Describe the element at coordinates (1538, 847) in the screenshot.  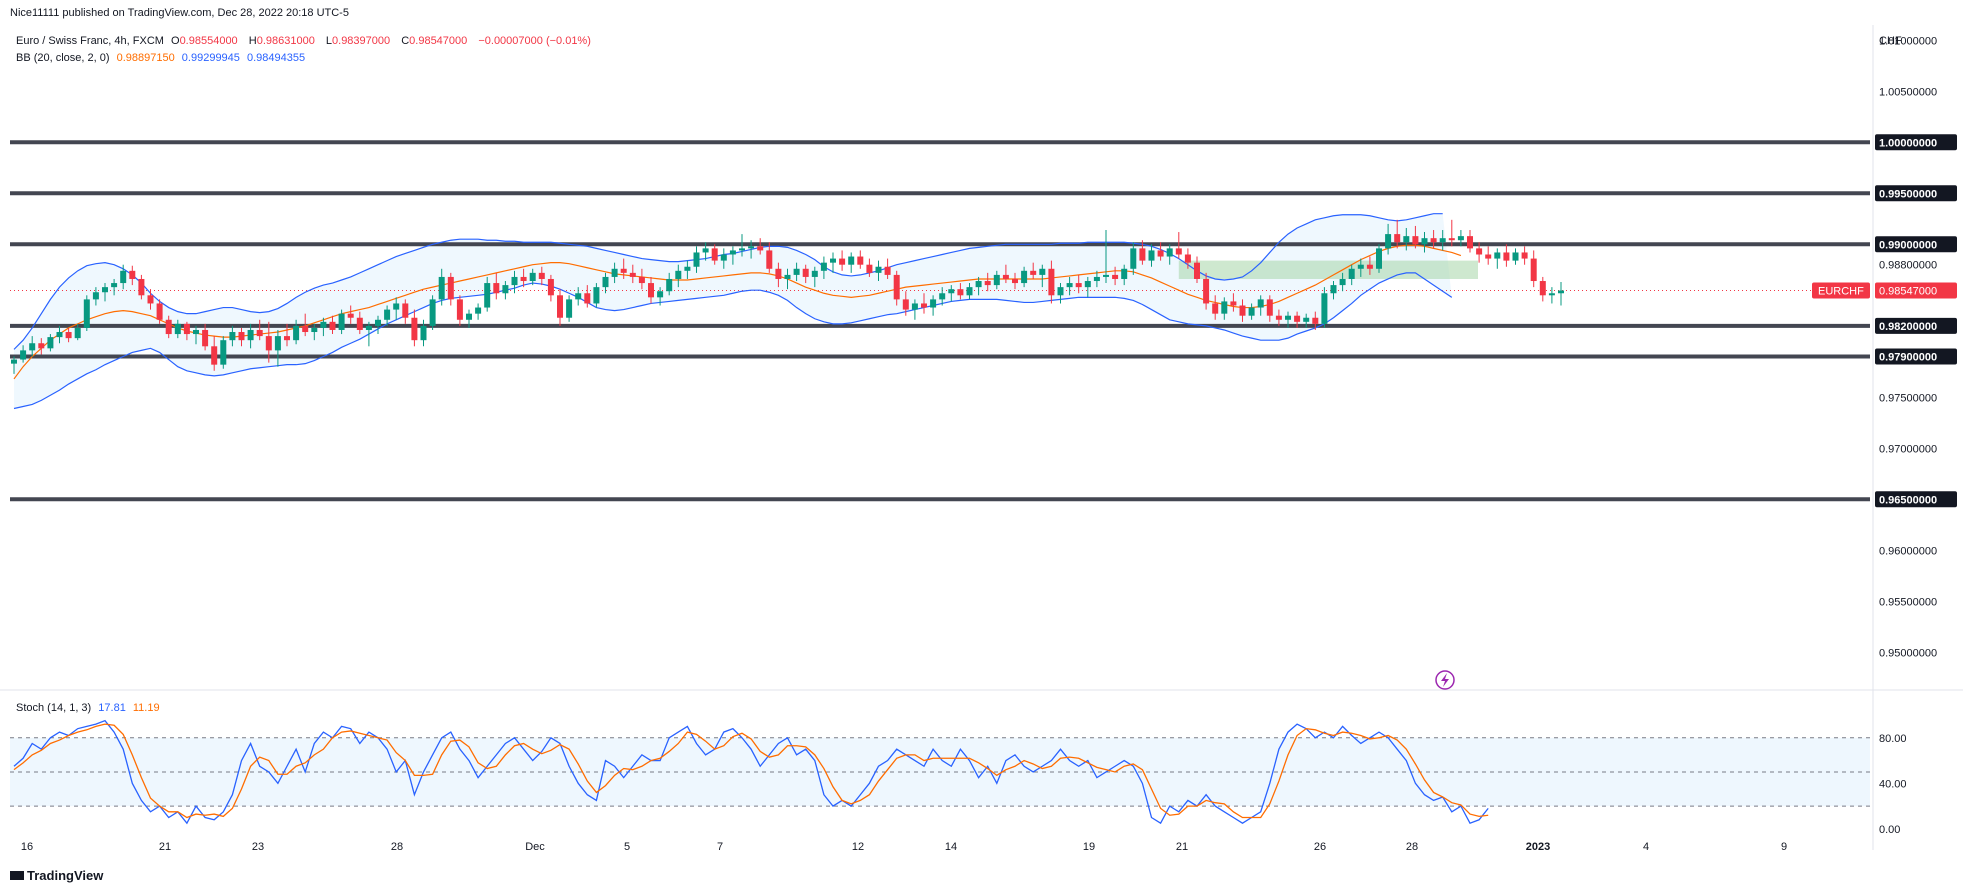
I see `time-tick-label: 2023` at that location.